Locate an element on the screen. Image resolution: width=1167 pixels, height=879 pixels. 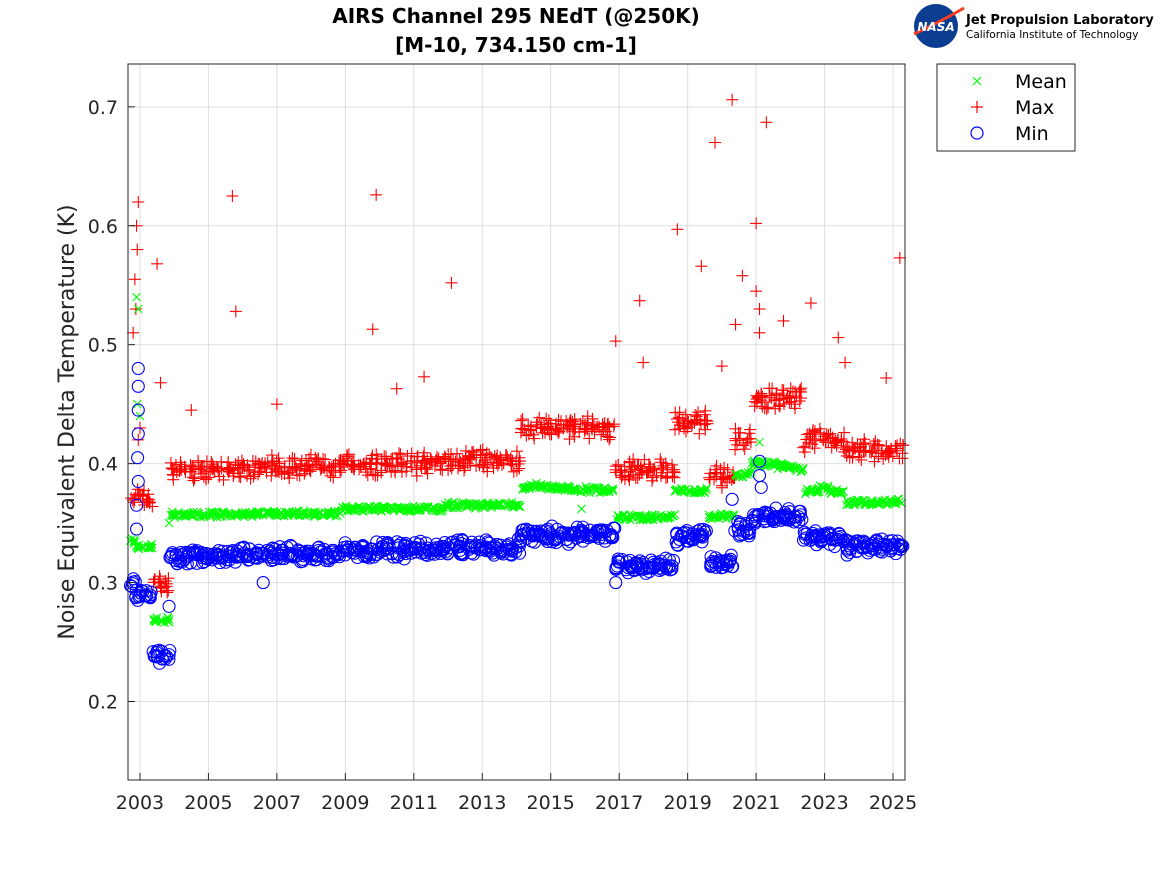
y-tick-label: 0.5 is located at coordinates (103, 346).